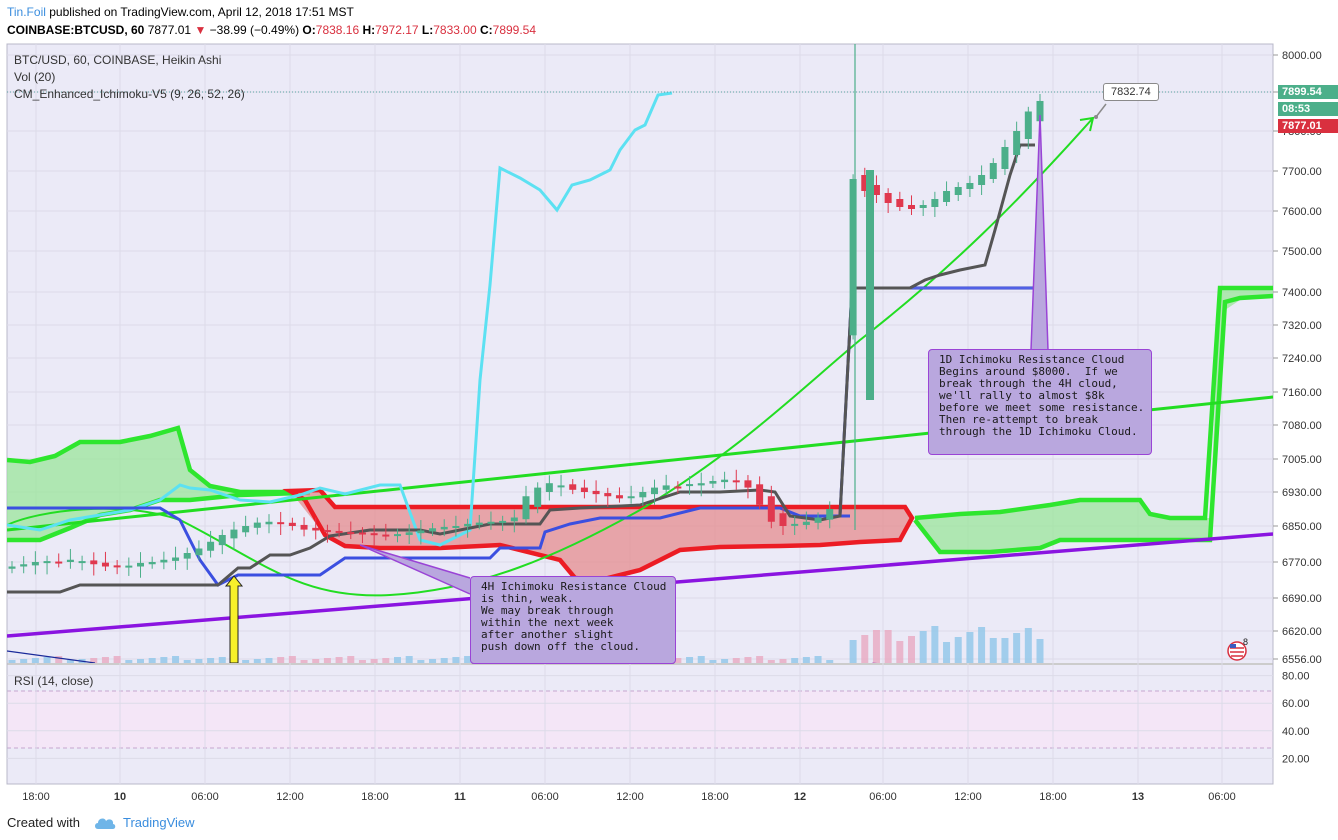 Image resolution: width=1338 pixels, height=840 pixels. I want to click on rsi-legend: RSI (14, close), so click(54, 681).